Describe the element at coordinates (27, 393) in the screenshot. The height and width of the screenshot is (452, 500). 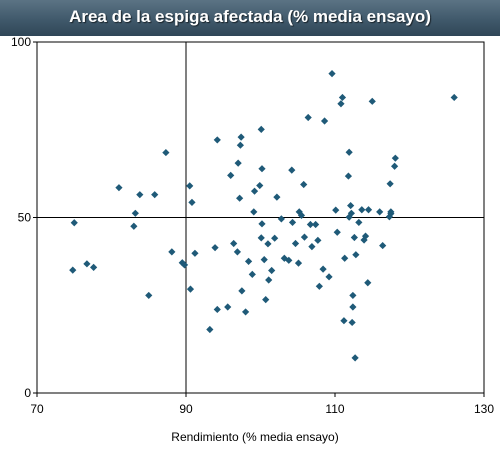
I see `y-tick-label: 0` at that location.